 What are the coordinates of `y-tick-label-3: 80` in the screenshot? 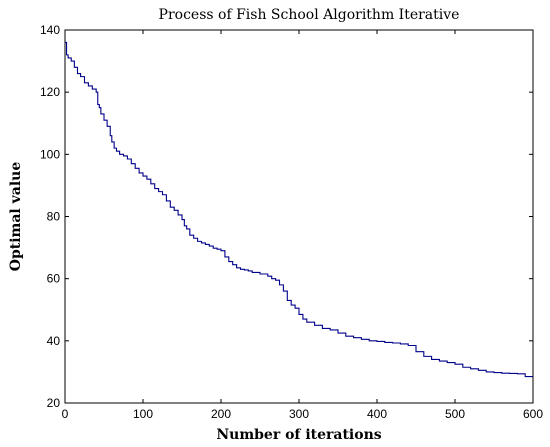 It's located at (54, 217).